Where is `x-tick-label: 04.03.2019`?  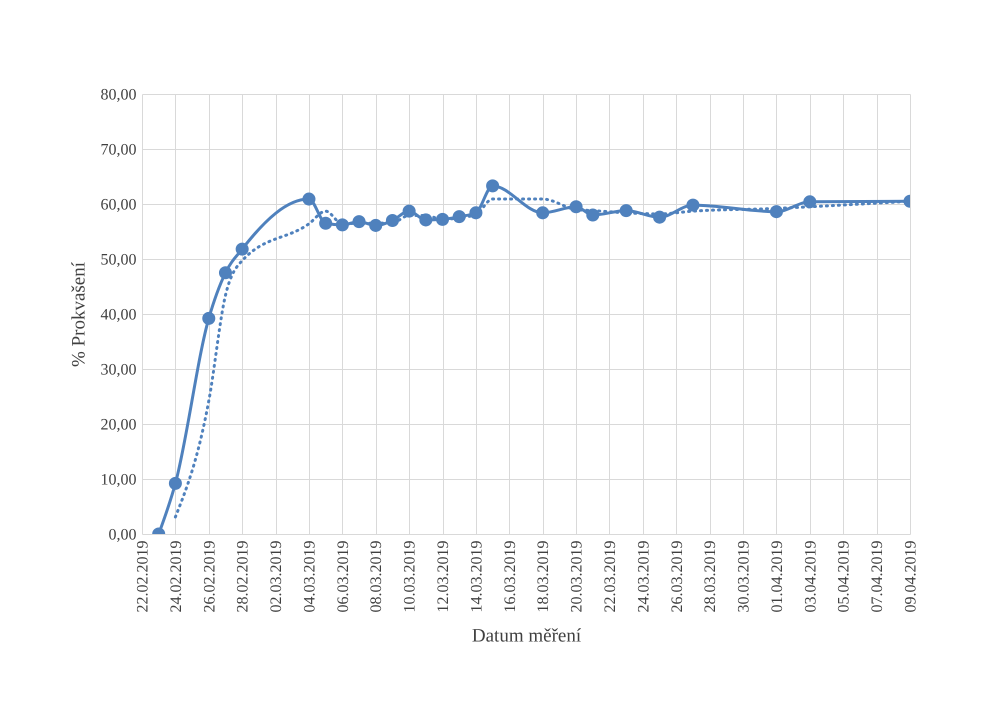
x-tick-label: 04.03.2019 is located at coordinates (309, 576).